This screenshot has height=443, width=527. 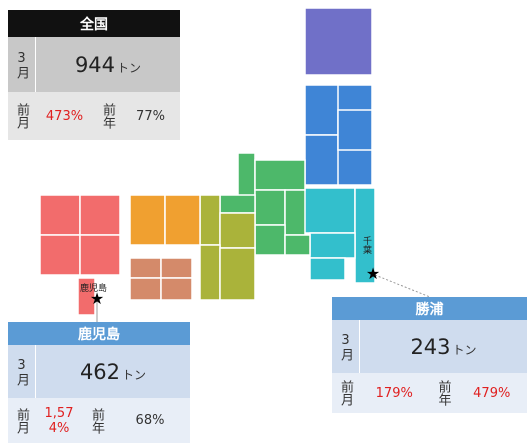 I want to click on amount: 243, so click(x=430, y=346).